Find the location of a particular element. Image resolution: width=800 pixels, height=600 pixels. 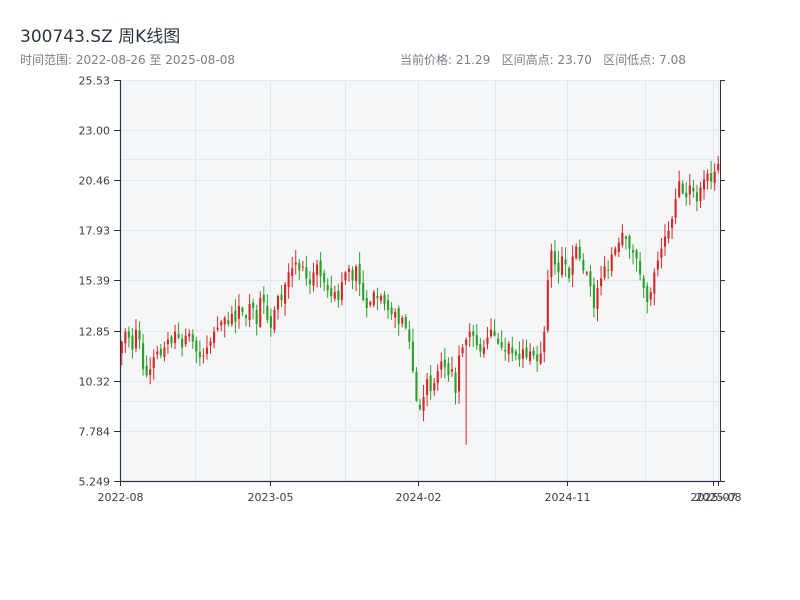

y-tick-label: 23.00 is located at coordinates (95, 131).